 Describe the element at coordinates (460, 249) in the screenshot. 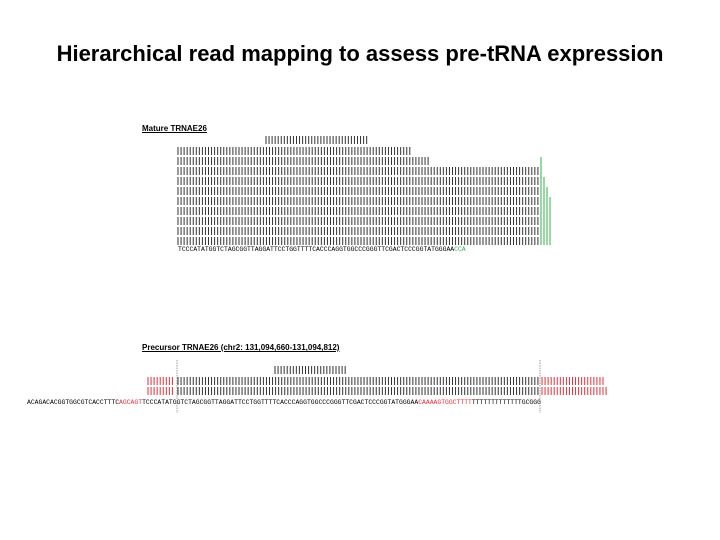

I see `mature-cca-tail: CCA` at that location.